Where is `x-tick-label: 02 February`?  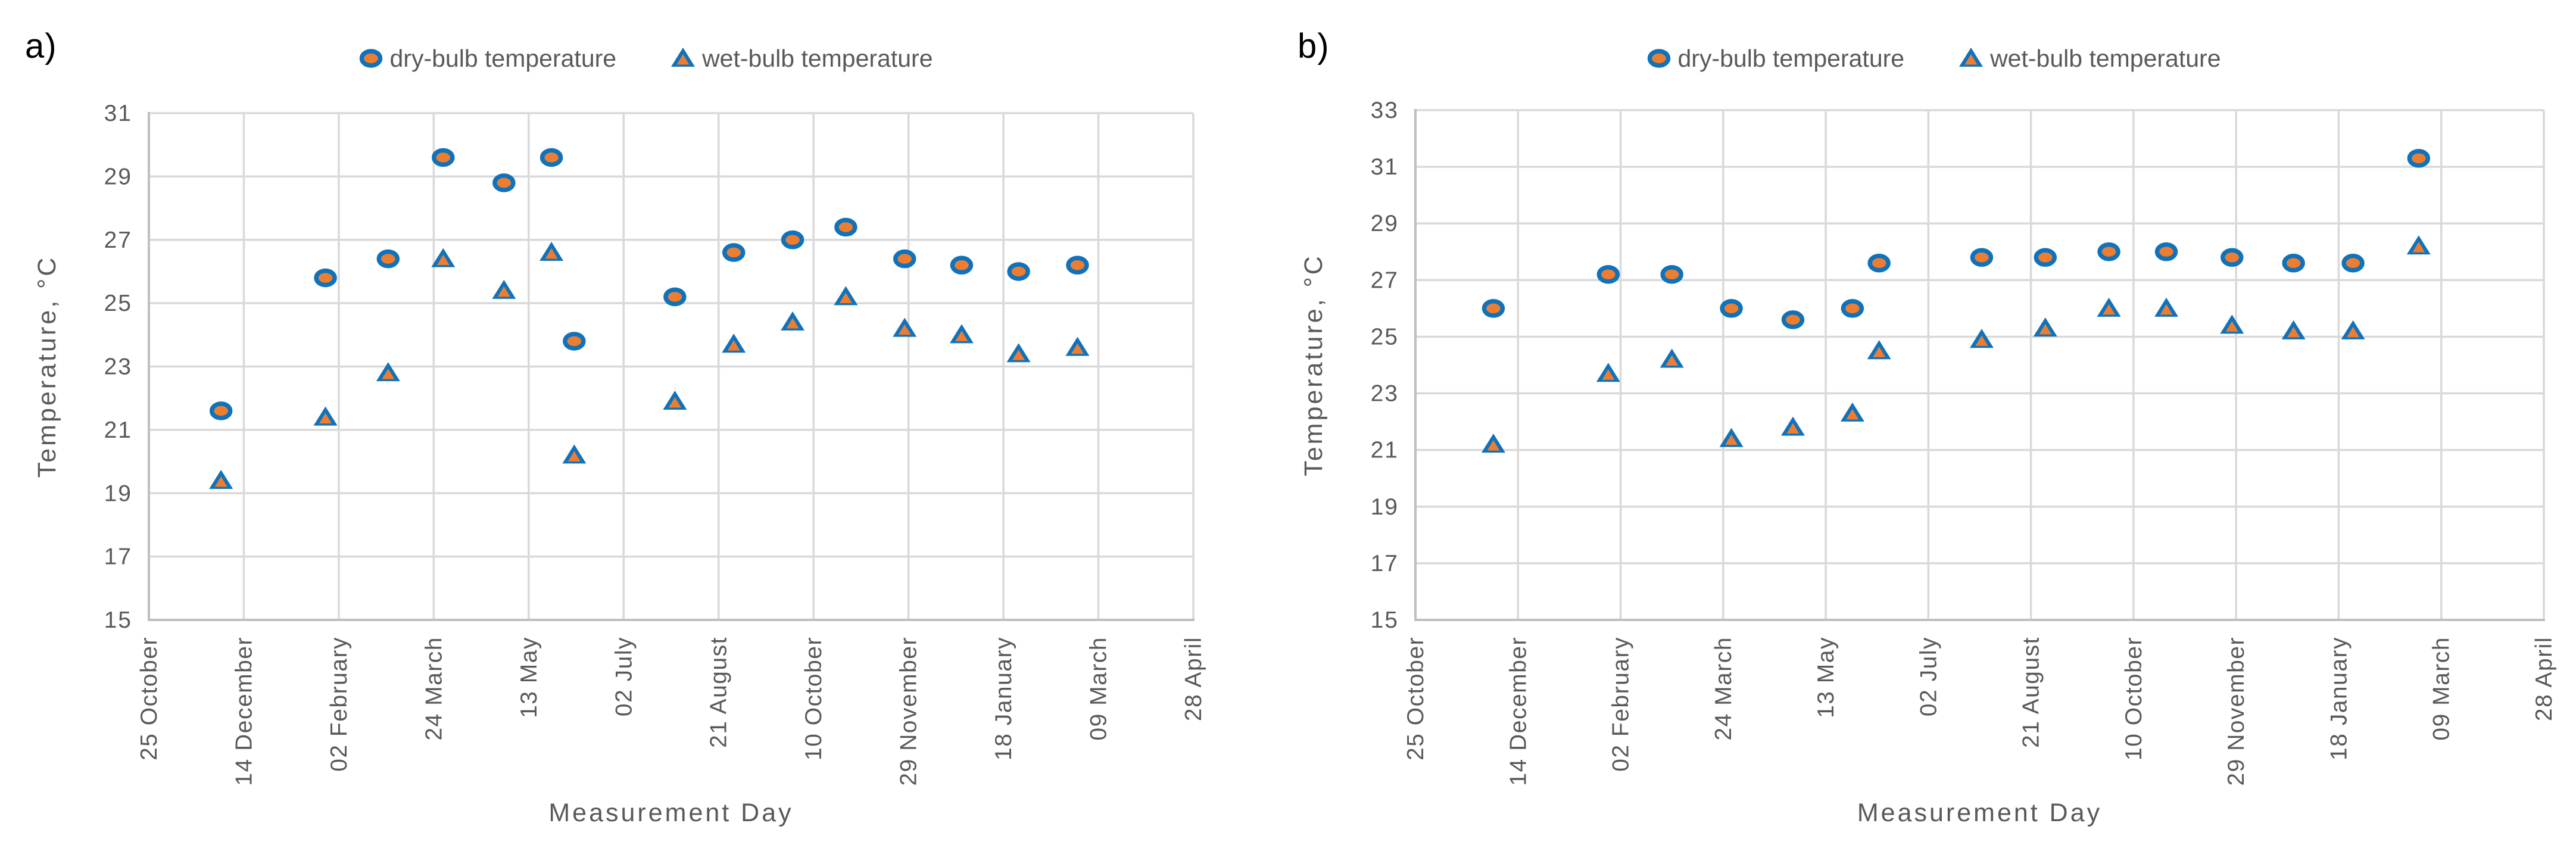 x-tick-label: 02 February is located at coordinates (339, 704).